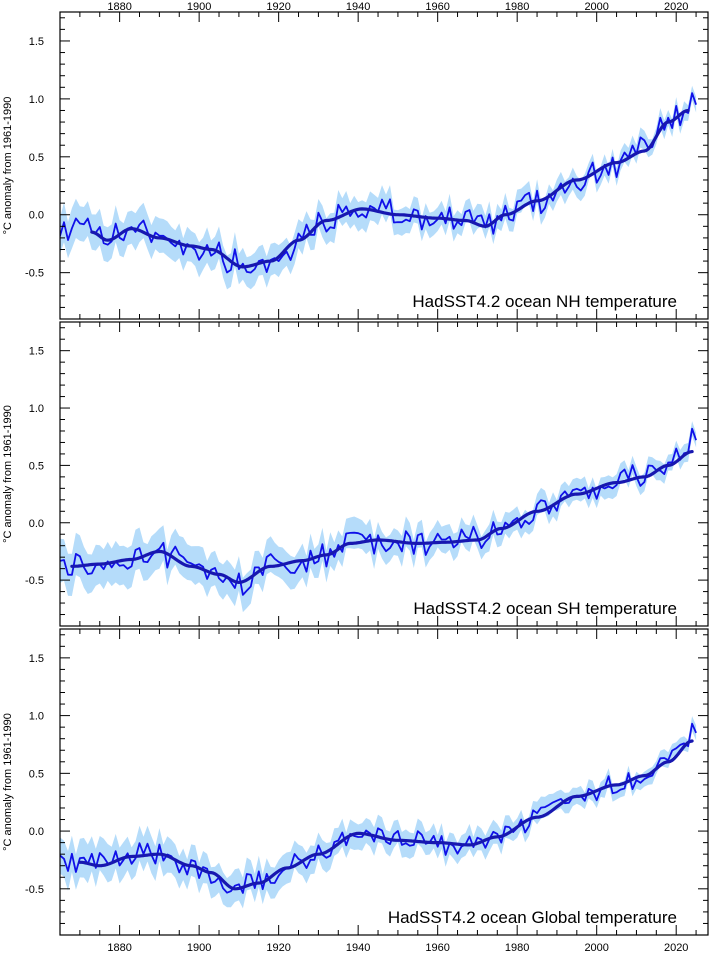  What do you see at coordinates (119, 7) in the screenshot?
I see `x-tick-label-top: 1880` at bounding box center [119, 7].